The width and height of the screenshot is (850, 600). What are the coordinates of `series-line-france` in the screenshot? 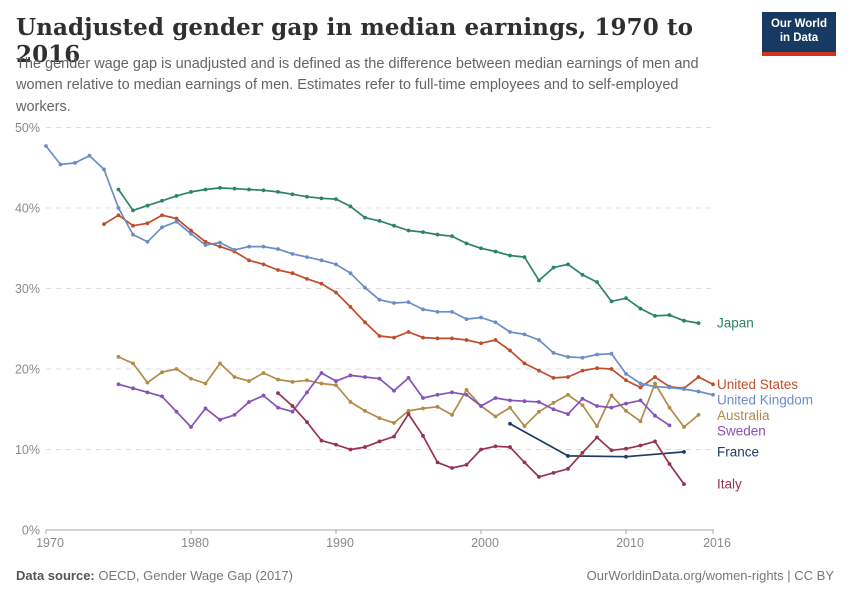 It's located at (597, 440).